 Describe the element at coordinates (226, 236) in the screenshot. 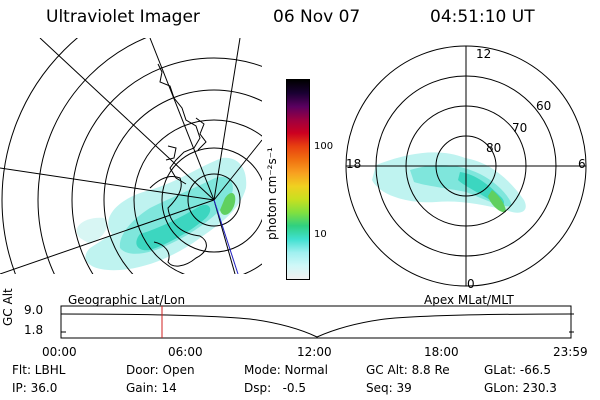

I see `magnetic-meridian` at that location.